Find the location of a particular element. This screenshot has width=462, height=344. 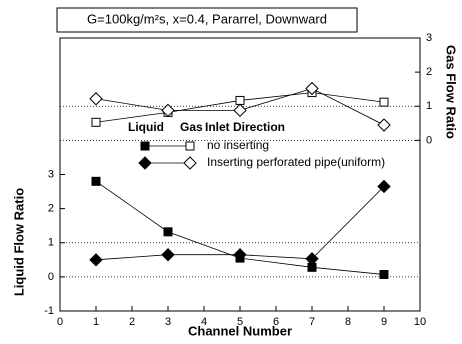

x-tick-label: 6 is located at coordinates (276, 322).